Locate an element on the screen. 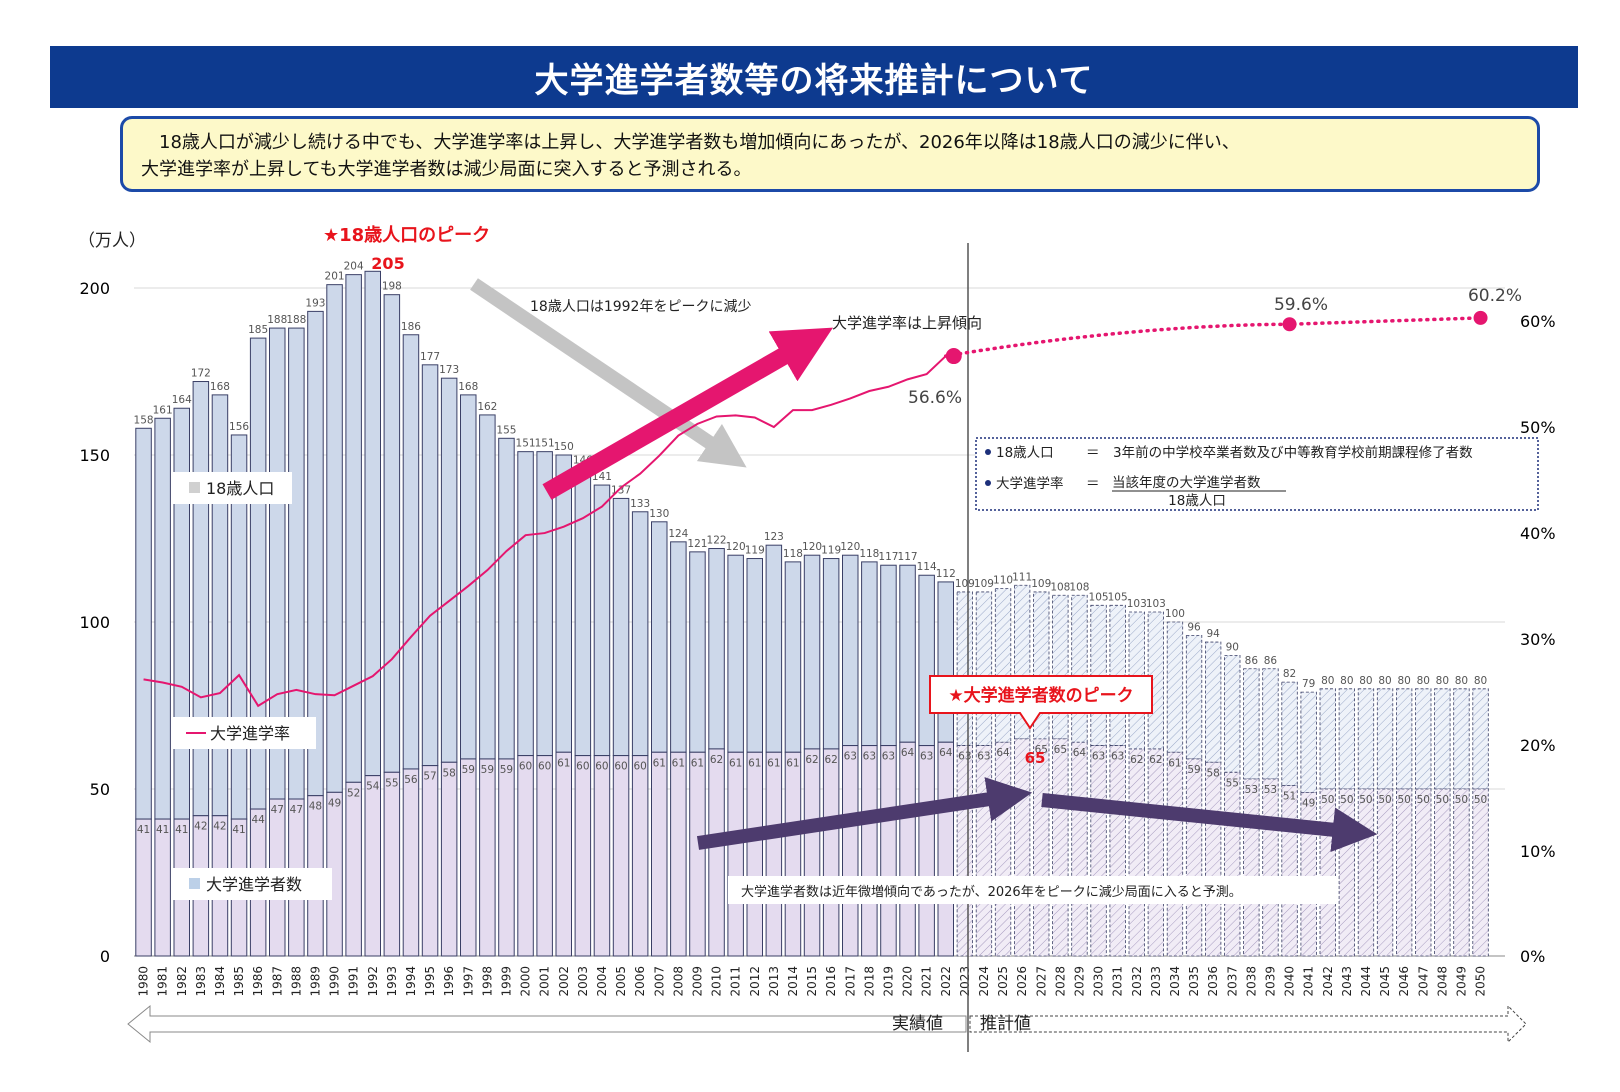  pop-value-label: 108 is located at coordinates (1079, 587).